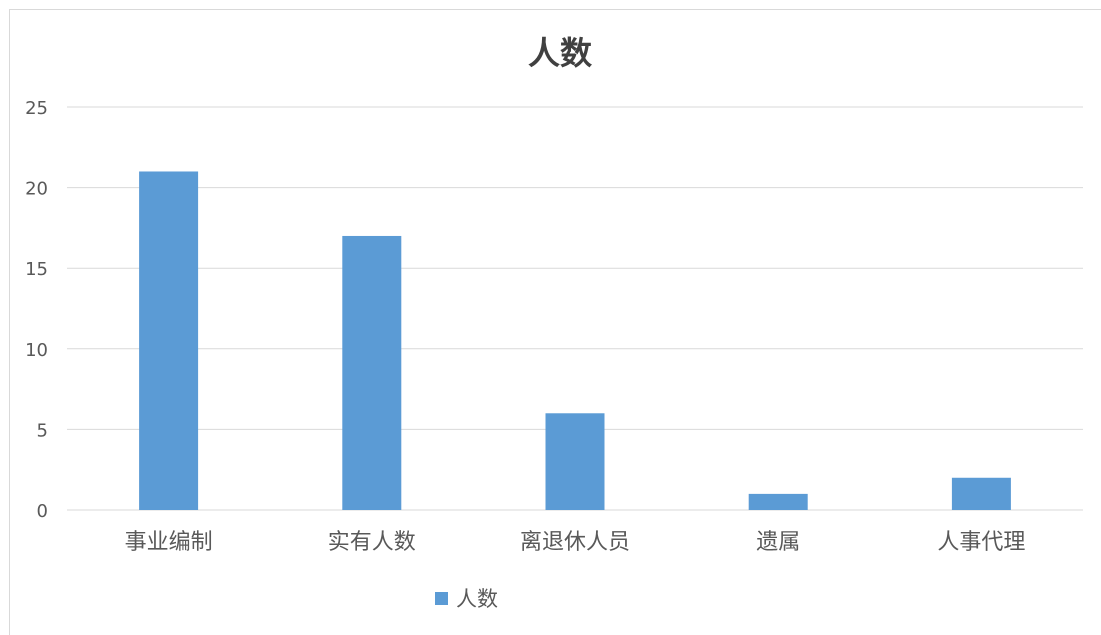 This screenshot has height=635, width=1101. Describe the element at coordinates (42, 511) in the screenshot. I see `y-tick-label-0: 0` at that location.